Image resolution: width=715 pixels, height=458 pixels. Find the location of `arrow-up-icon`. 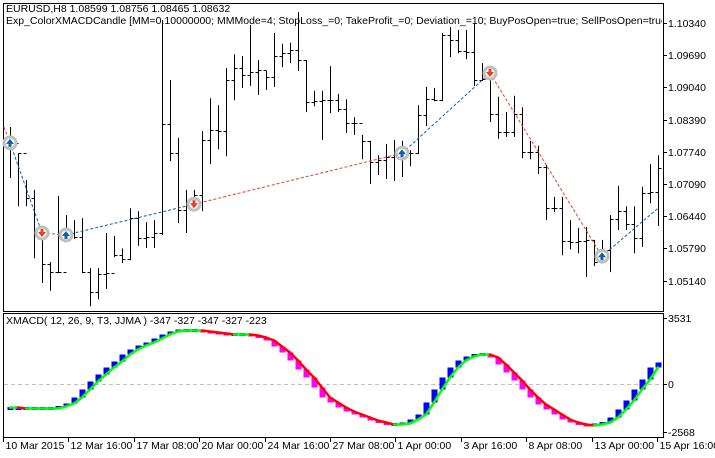

arrow-up-icon is located at coordinates (402, 153).